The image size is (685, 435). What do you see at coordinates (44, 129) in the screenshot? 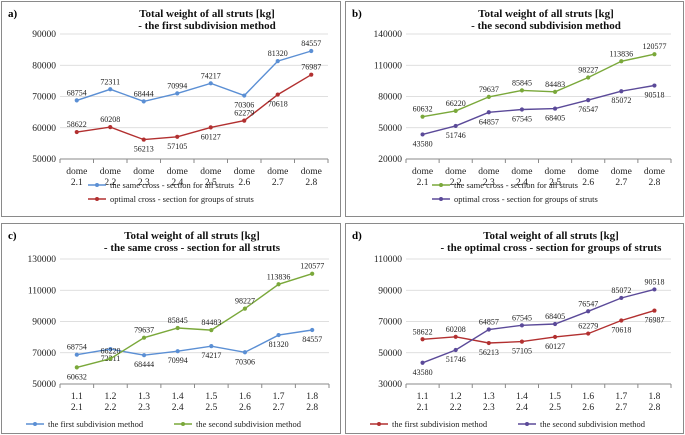
I see `y-tick-label: 60000` at bounding box center [44, 129].